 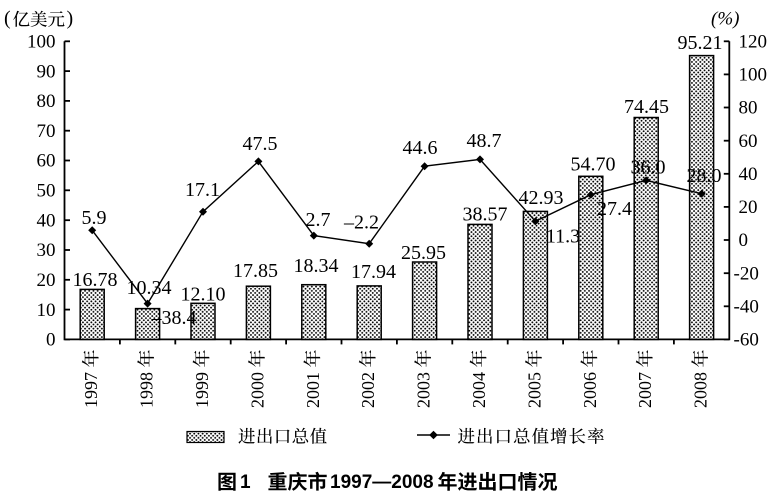 I want to click on svg-text: 74.45, so click(x=646, y=107).